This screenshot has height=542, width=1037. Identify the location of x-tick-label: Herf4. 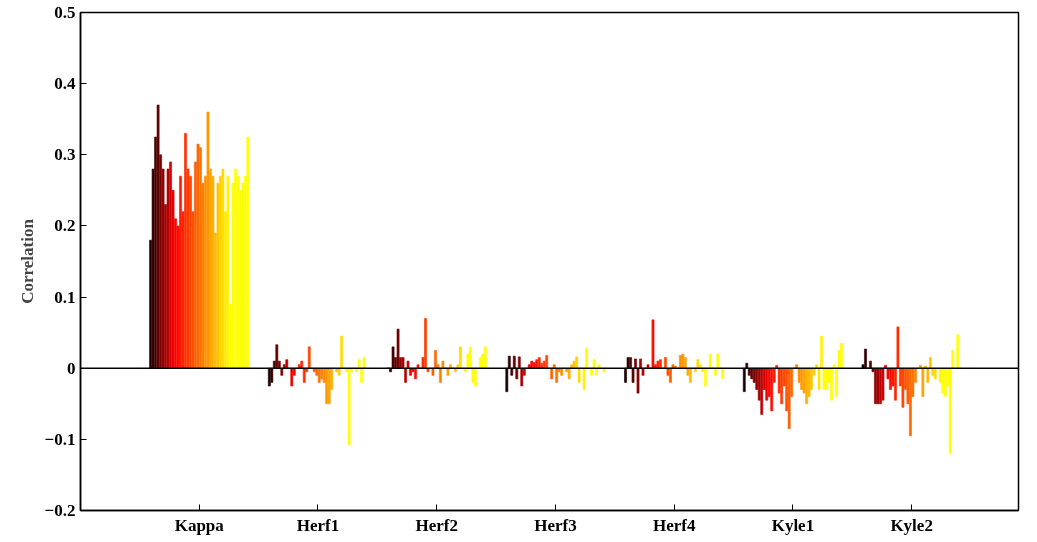
(674, 525).